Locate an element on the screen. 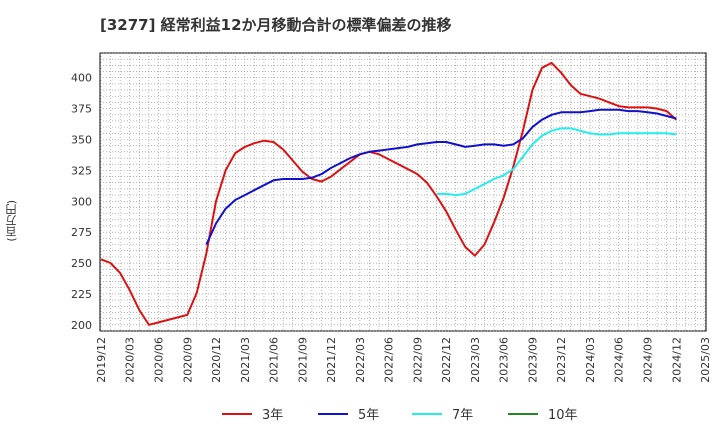  y-tick-label: 325 is located at coordinates (81, 170).